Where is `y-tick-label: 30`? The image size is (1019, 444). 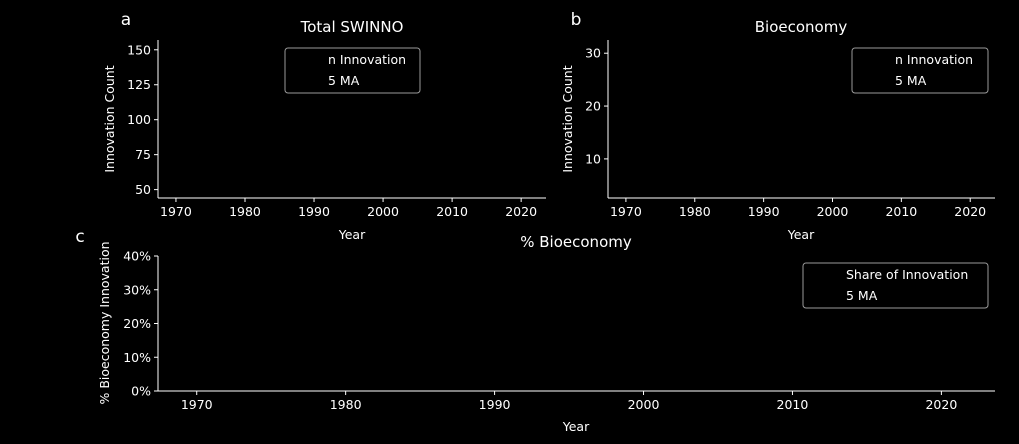 y-tick-label: 30 is located at coordinates (593, 53).